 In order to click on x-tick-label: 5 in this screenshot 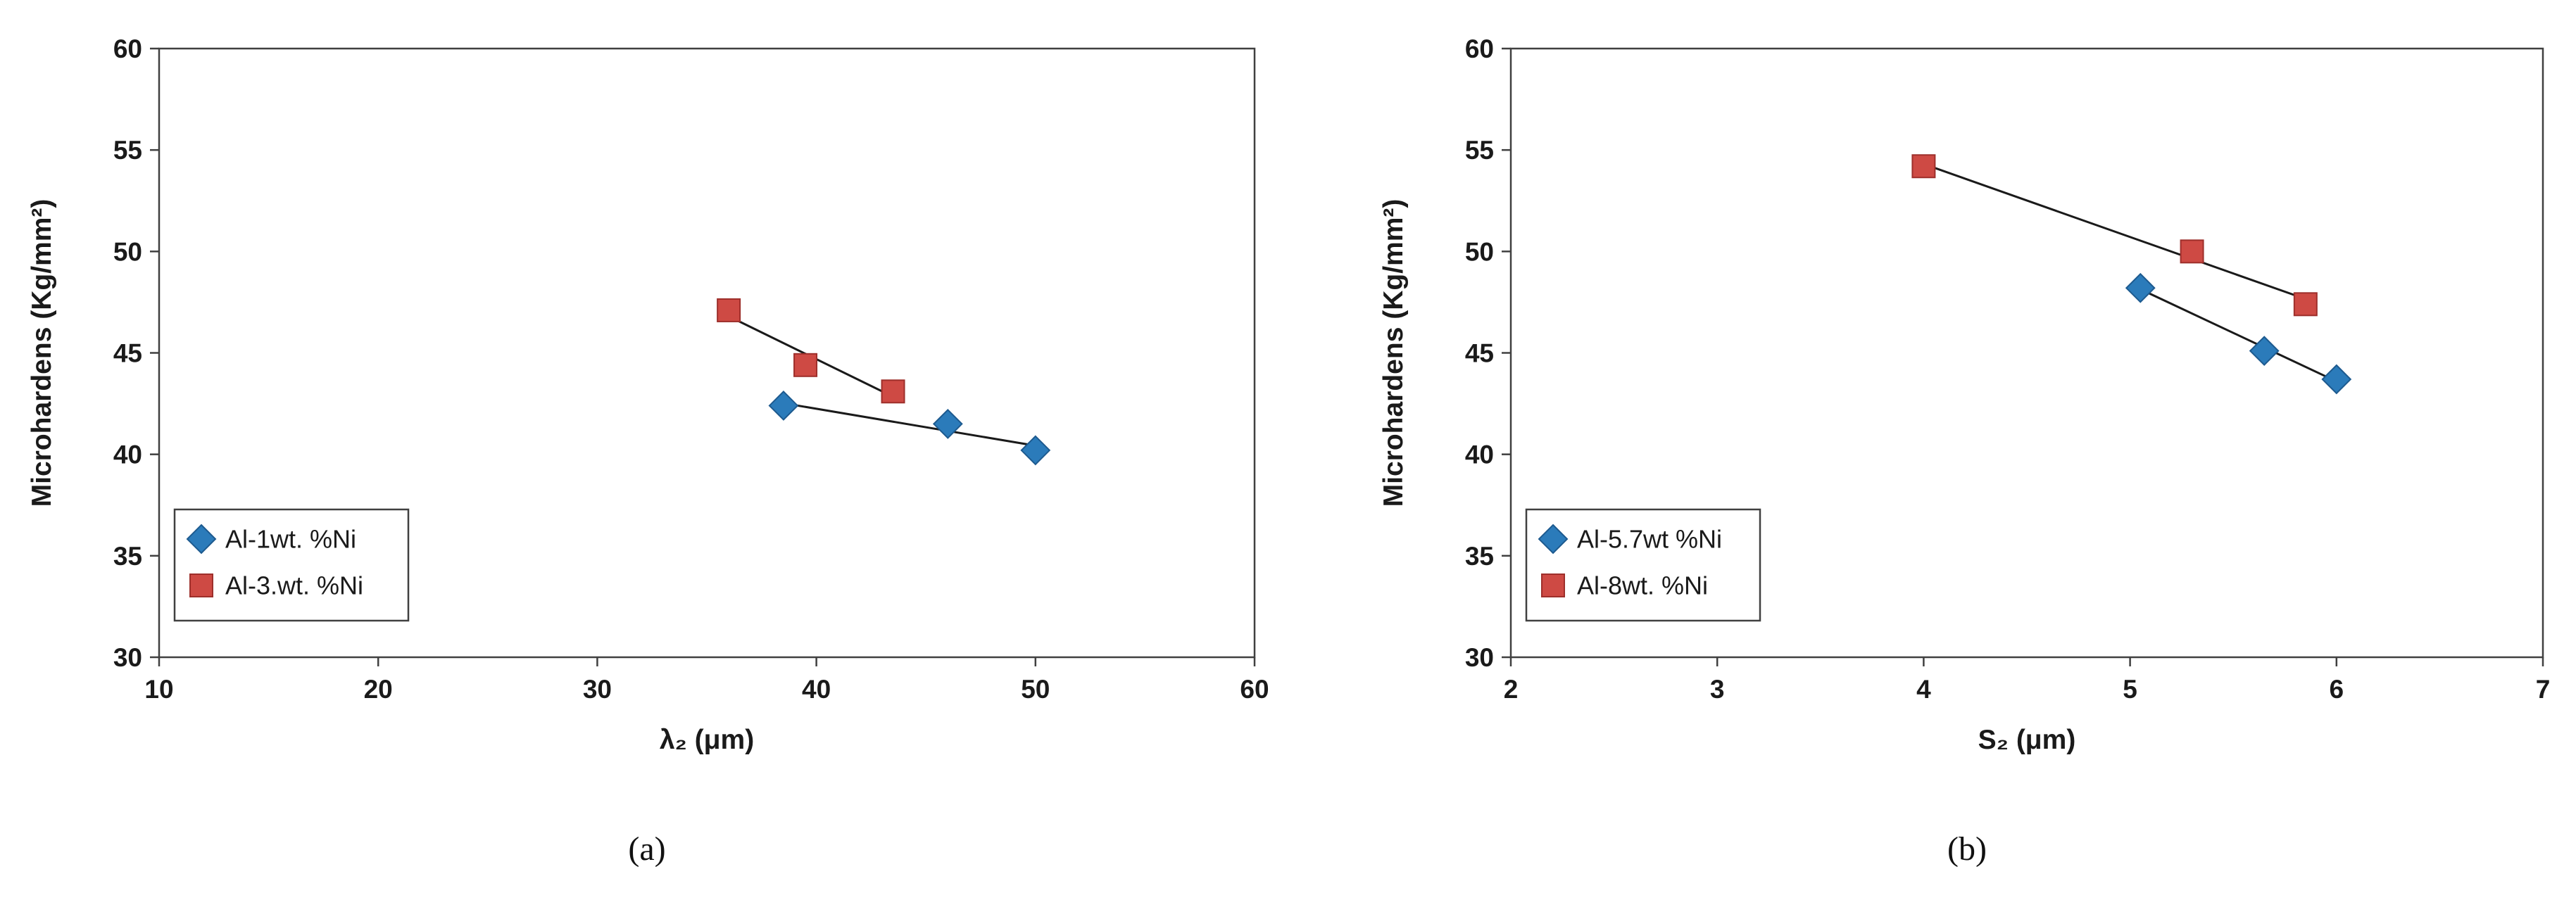, I will do `click(2130, 689)`.